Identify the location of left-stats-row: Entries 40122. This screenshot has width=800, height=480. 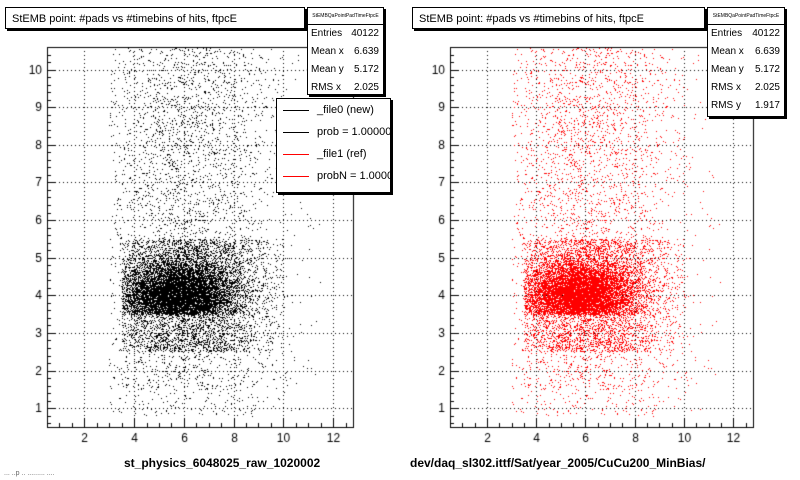
(345, 33).